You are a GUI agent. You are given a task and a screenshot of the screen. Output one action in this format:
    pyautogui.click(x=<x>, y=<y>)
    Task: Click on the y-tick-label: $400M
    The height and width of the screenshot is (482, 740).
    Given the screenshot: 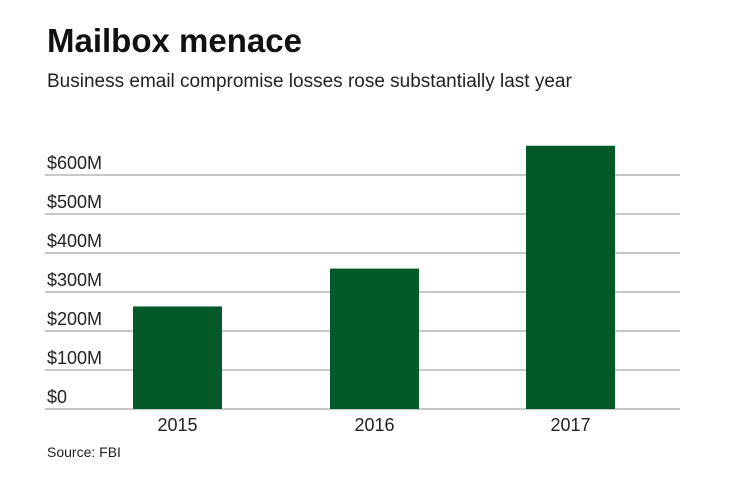 What is the action you would take?
    pyautogui.click(x=74, y=241)
    